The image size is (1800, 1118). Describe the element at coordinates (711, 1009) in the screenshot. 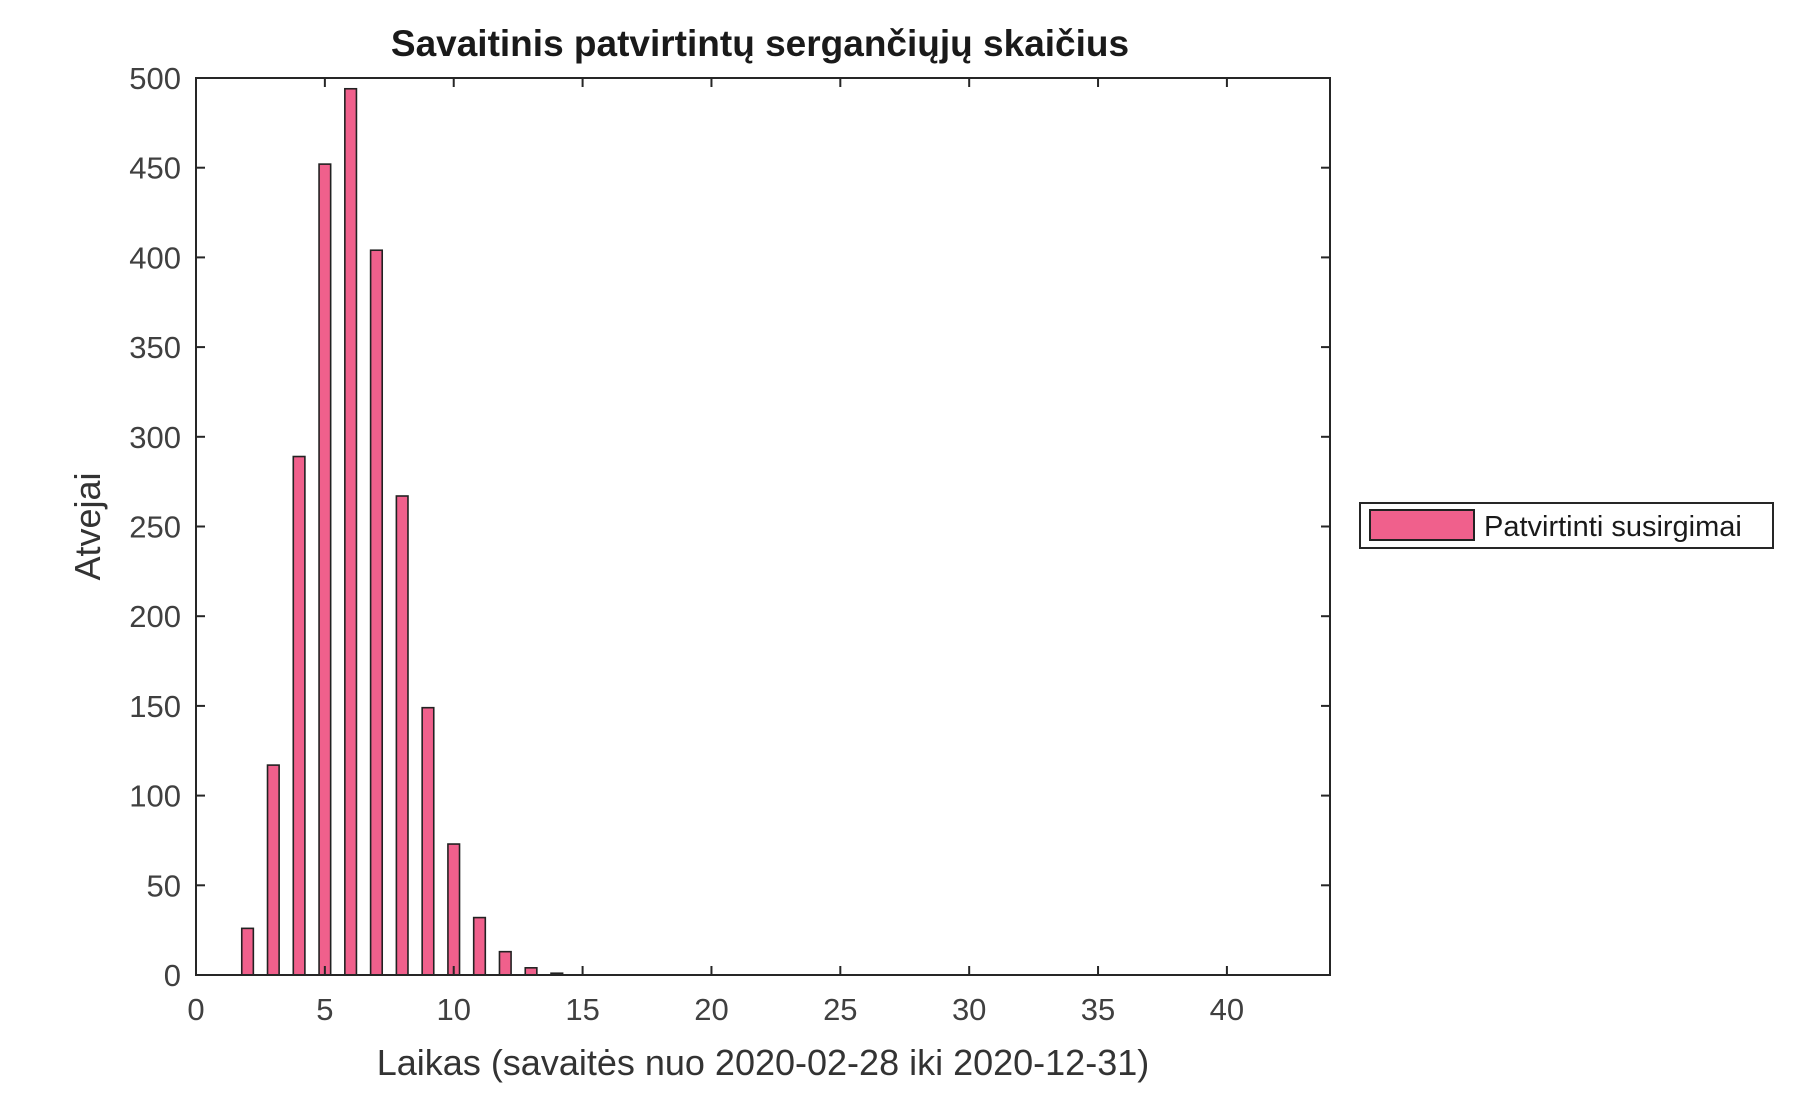

I see `x-tick-label: 20` at that location.